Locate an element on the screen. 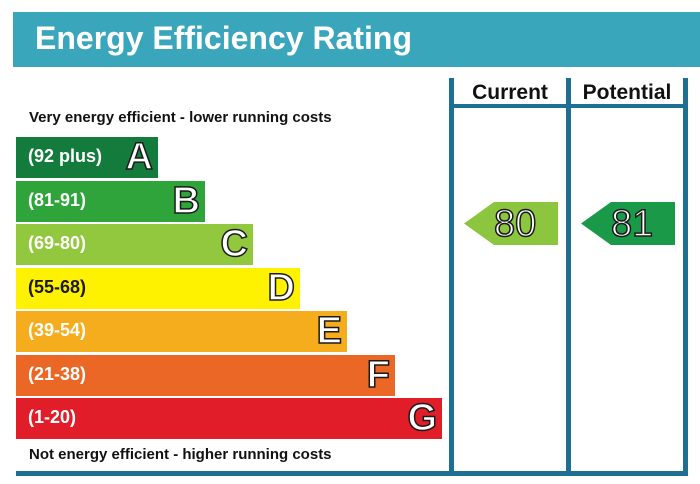 The width and height of the screenshot is (700, 484). band-range-label: (92 plus) is located at coordinates (65, 156).